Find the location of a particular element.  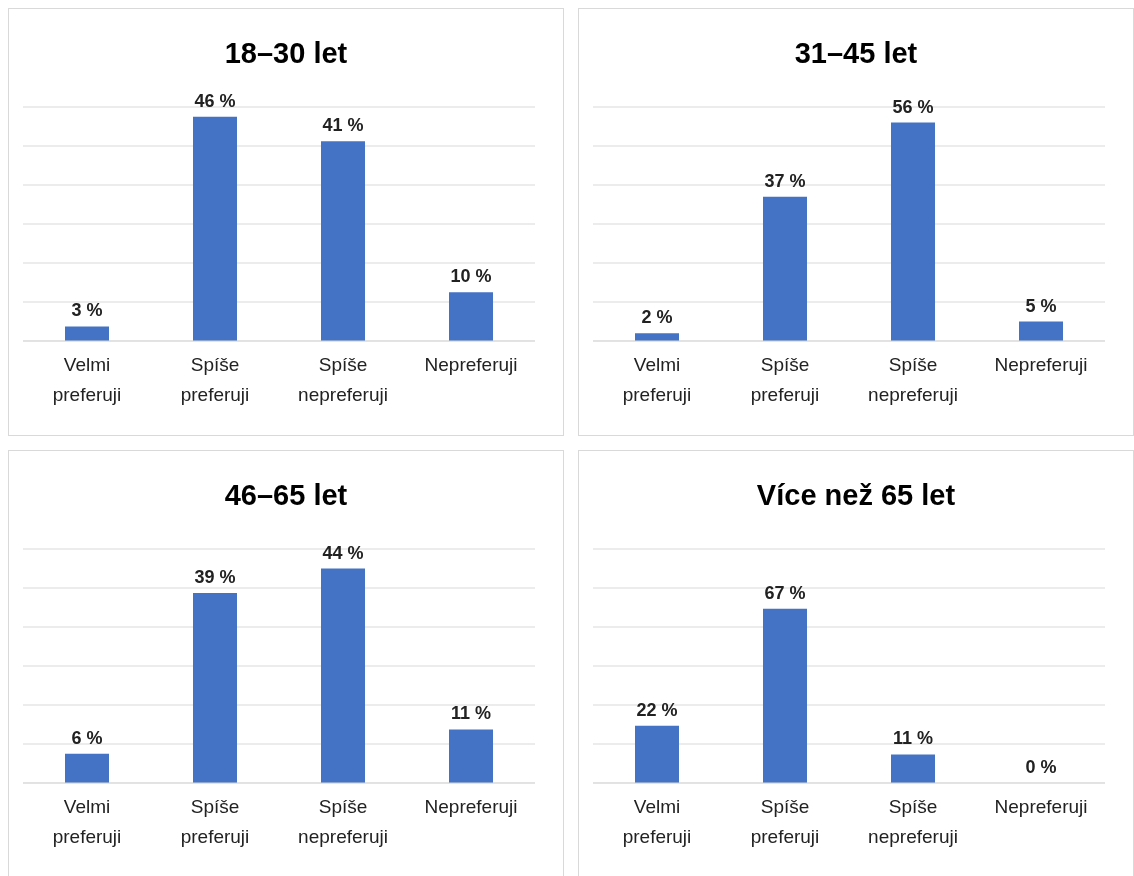

data-label: 2 % is located at coordinates (657, 317).